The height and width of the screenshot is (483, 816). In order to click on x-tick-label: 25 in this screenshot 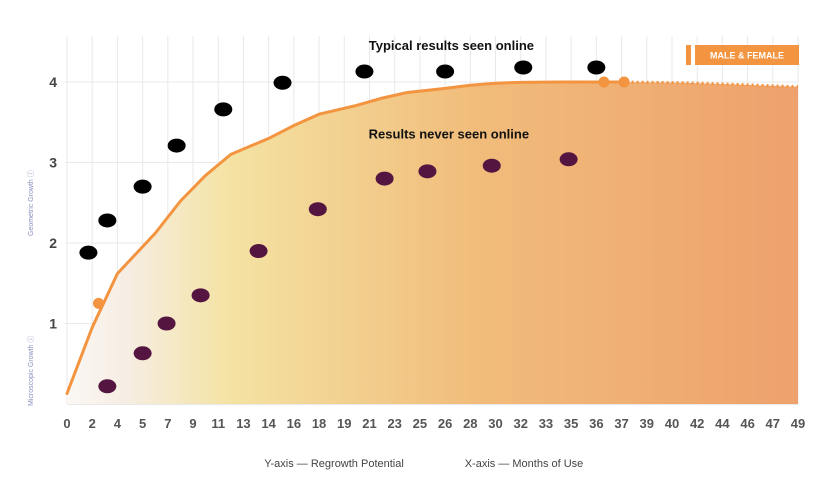, I will do `click(420, 423)`.